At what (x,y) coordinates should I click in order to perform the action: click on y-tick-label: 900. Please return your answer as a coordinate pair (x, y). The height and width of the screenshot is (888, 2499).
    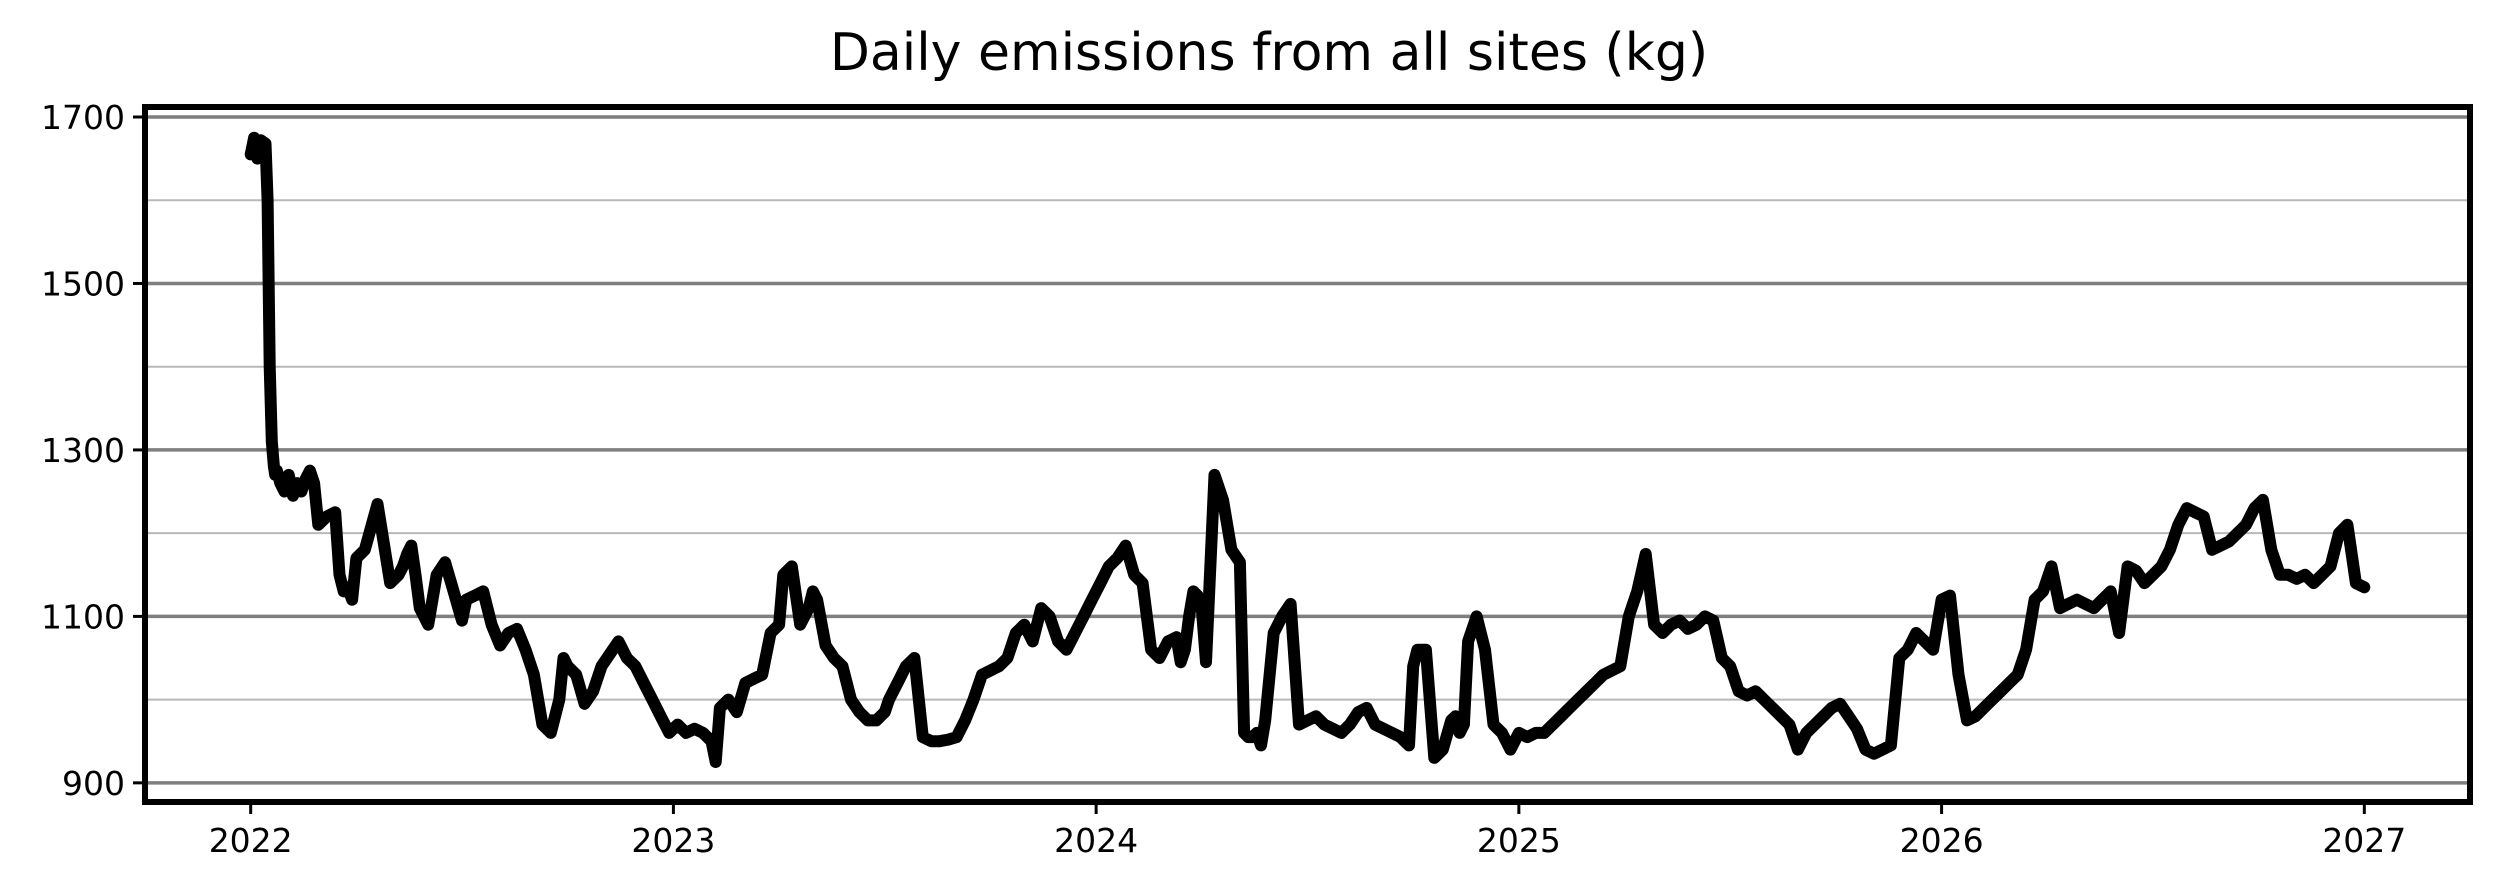
    Looking at the image, I should click on (93, 783).